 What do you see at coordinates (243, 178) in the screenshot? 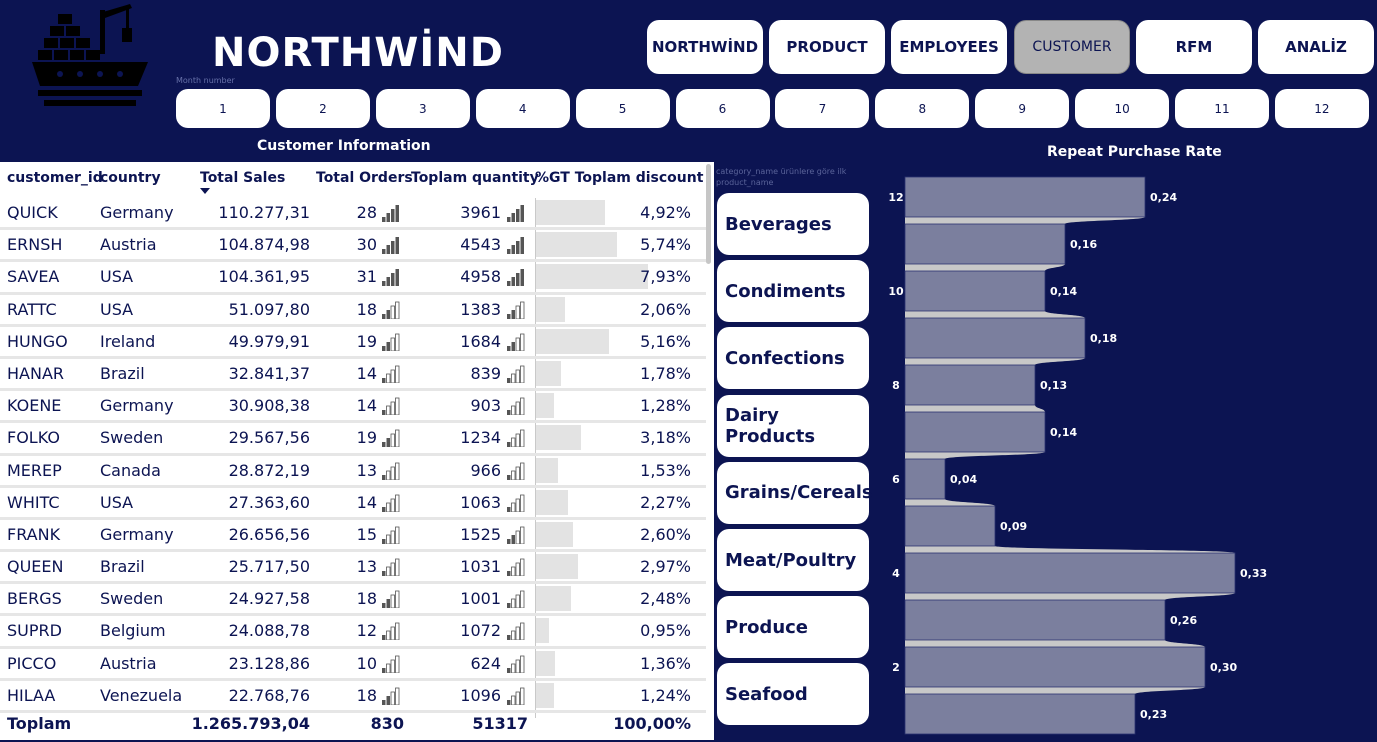
I see `column-header-total-sales: Total Sales` at bounding box center [243, 178].